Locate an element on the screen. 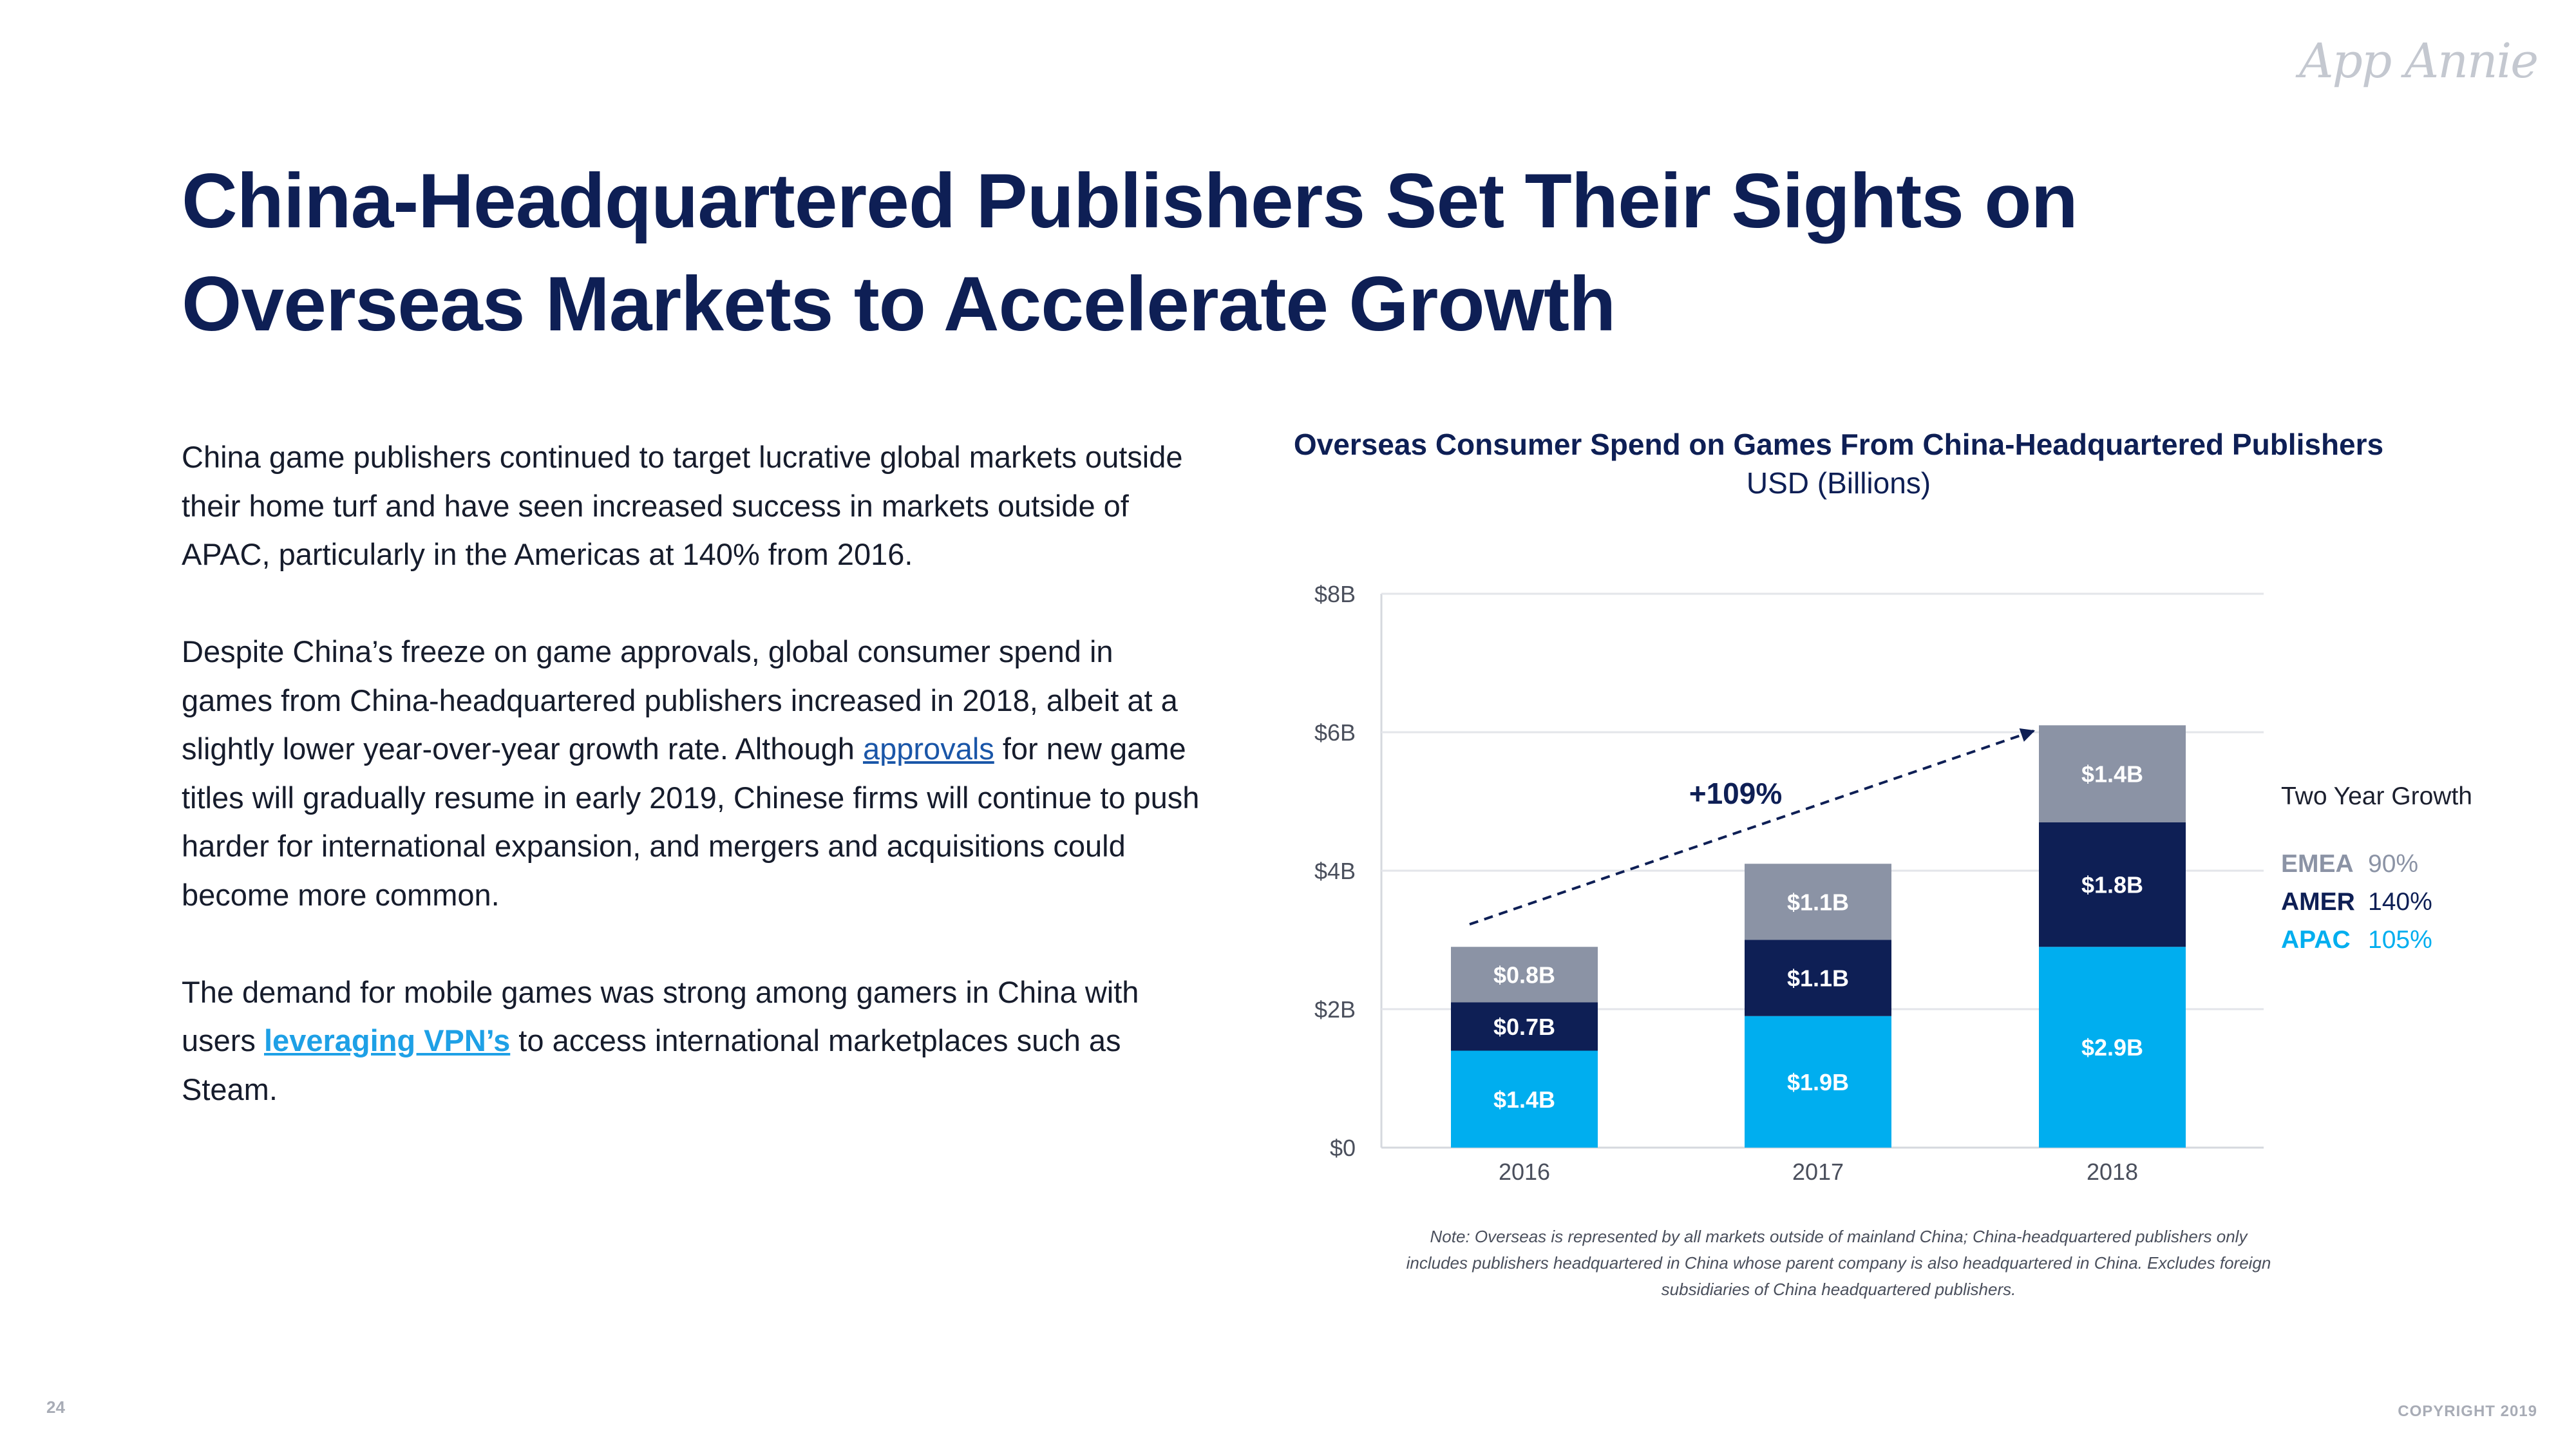 This screenshot has width=2576, height=1449. copyright: COPYRIGHT 2019 is located at coordinates (2467, 1411).